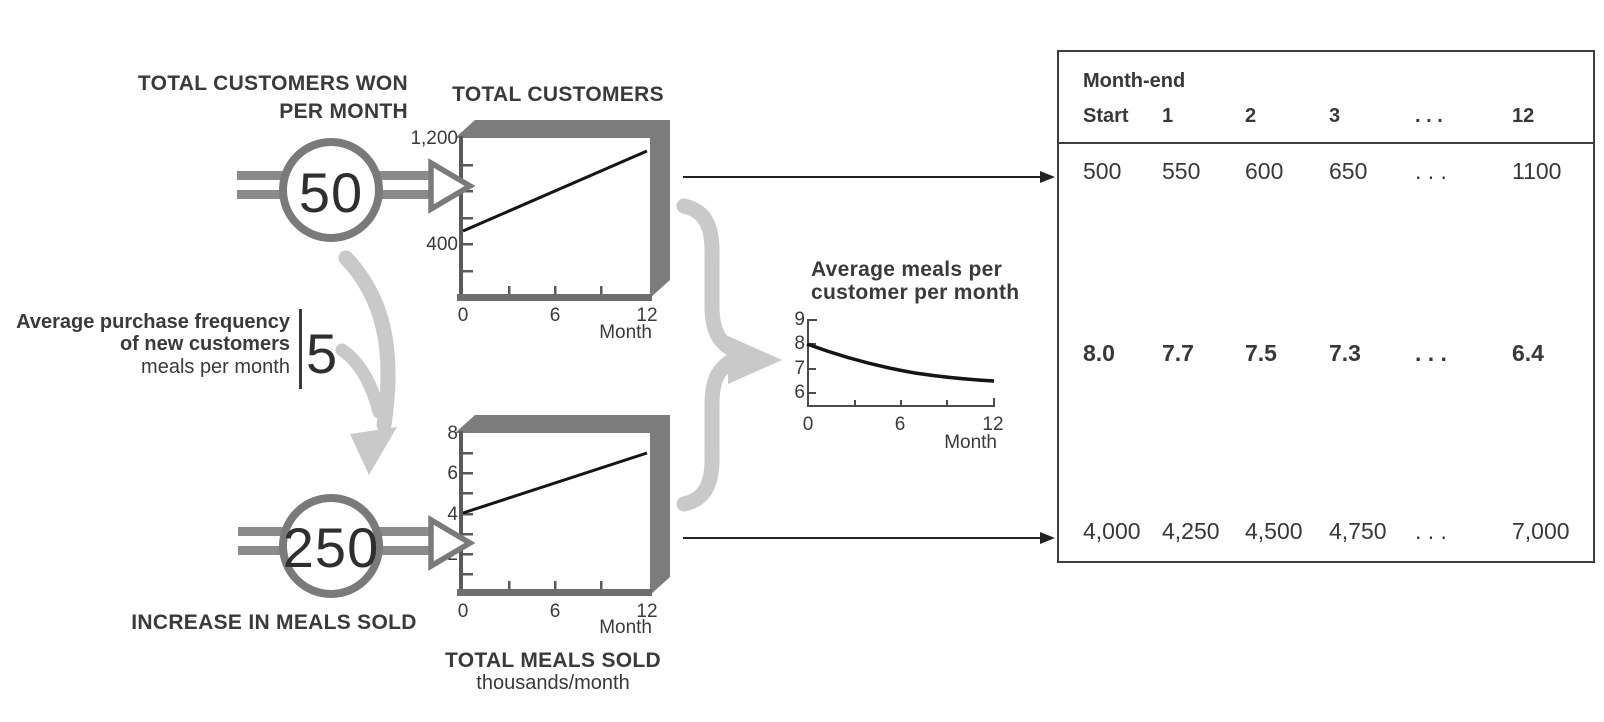 The height and width of the screenshot is (722, 1604). I want to click on arrow-to-customers-row, so click(869, 177).